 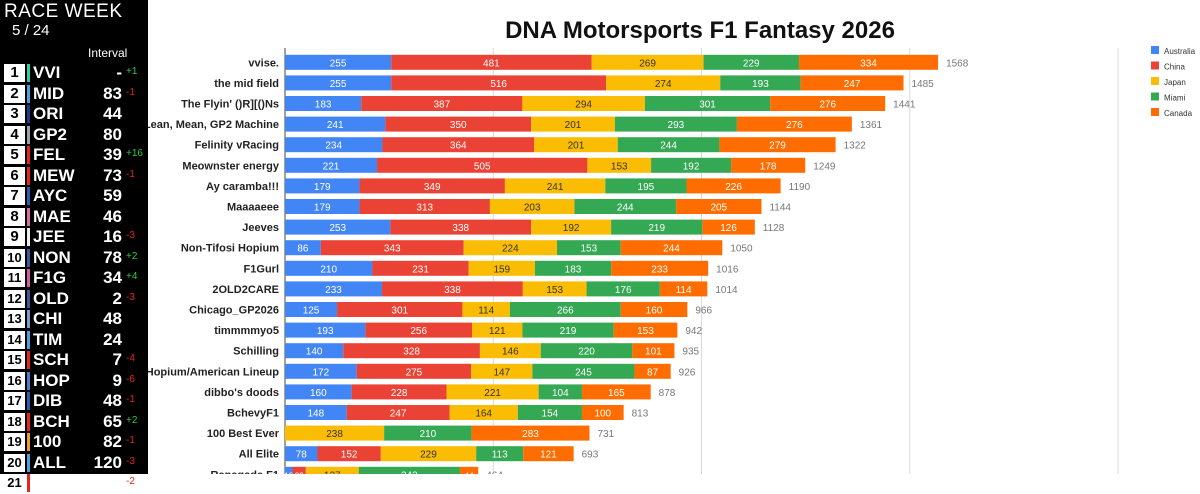 What do you see at coordinates (794, 125) in the screenshot?
I see `data-label: 276` at bounding box center [794, 125].